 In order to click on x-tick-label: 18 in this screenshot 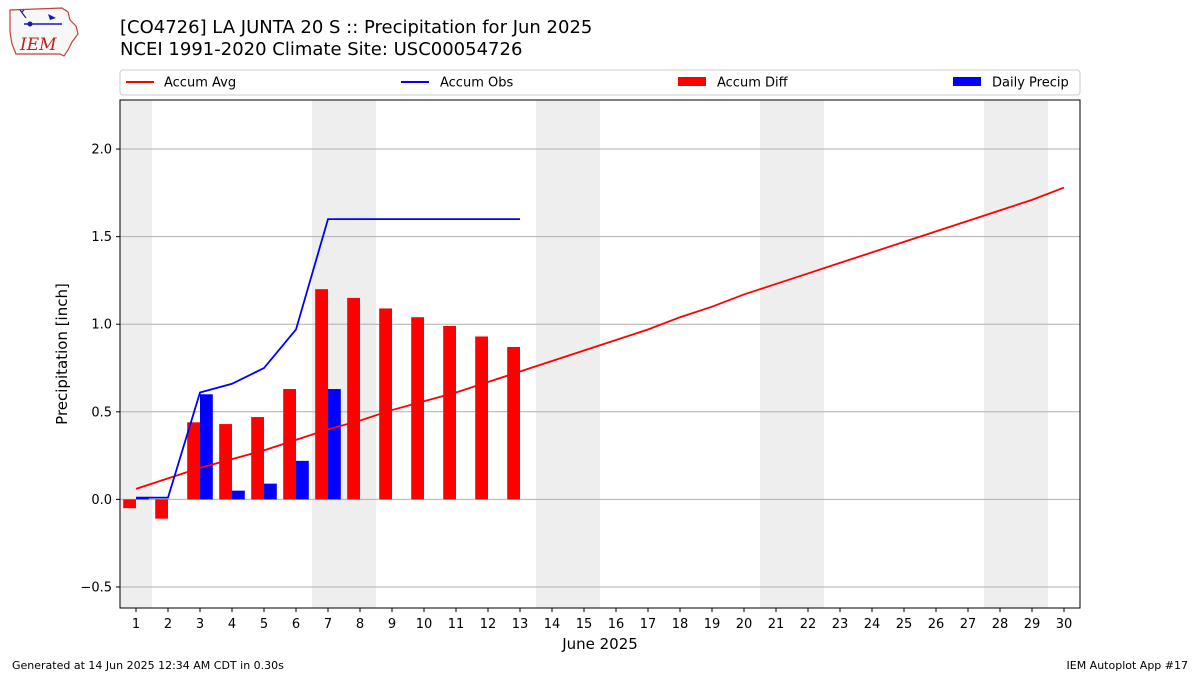, I will do `click(680, 624)`.